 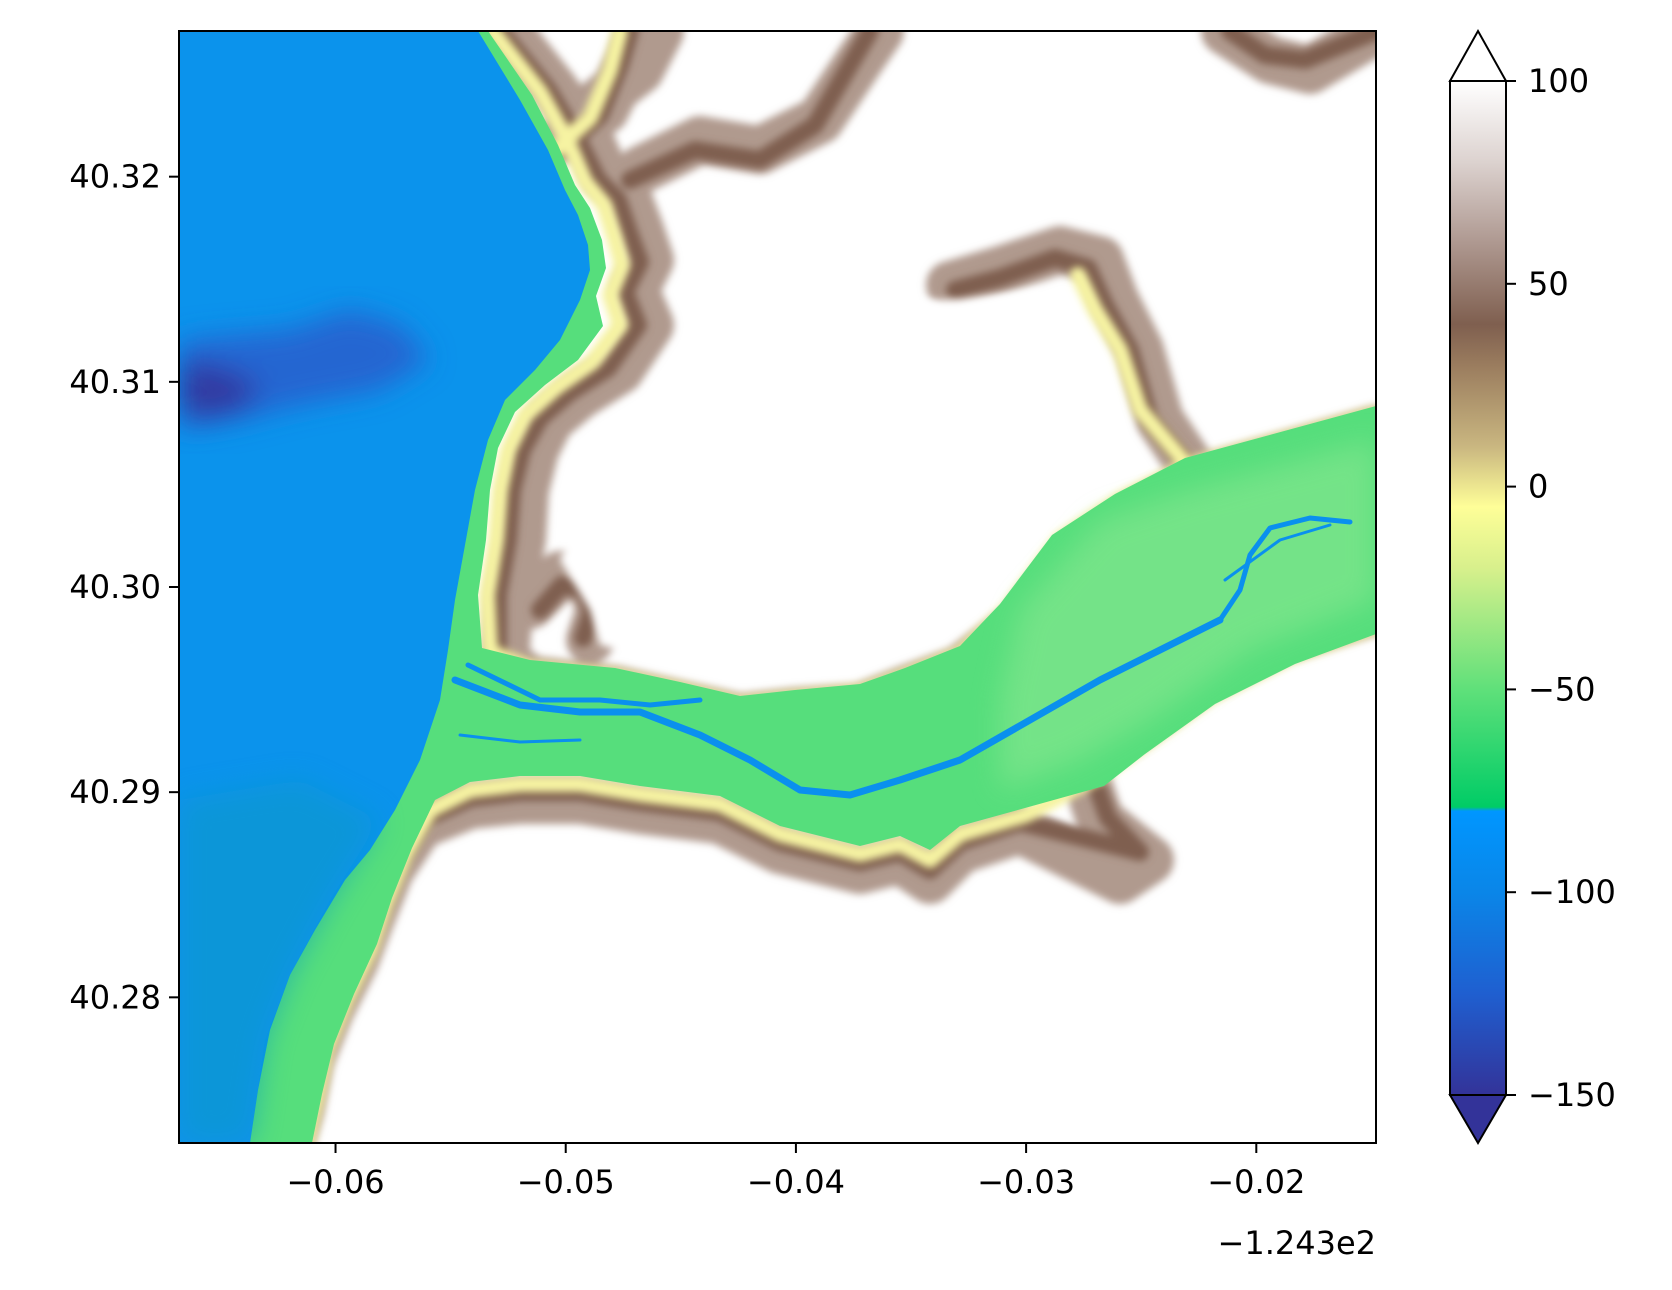 I want to click on x-tick-label: −0.06, so click(x=335, y=1182).